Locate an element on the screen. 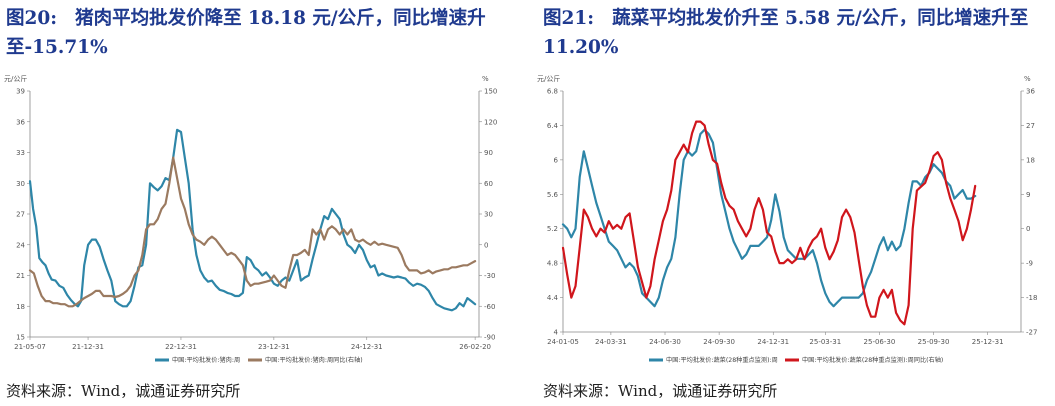 This screenshot has height=406, width=1055. figure-title: 图21: 蔬菜平均批发价升至 5.58 元/公斤，同比增速升至 11.20% is located at coordinates (799, 33).